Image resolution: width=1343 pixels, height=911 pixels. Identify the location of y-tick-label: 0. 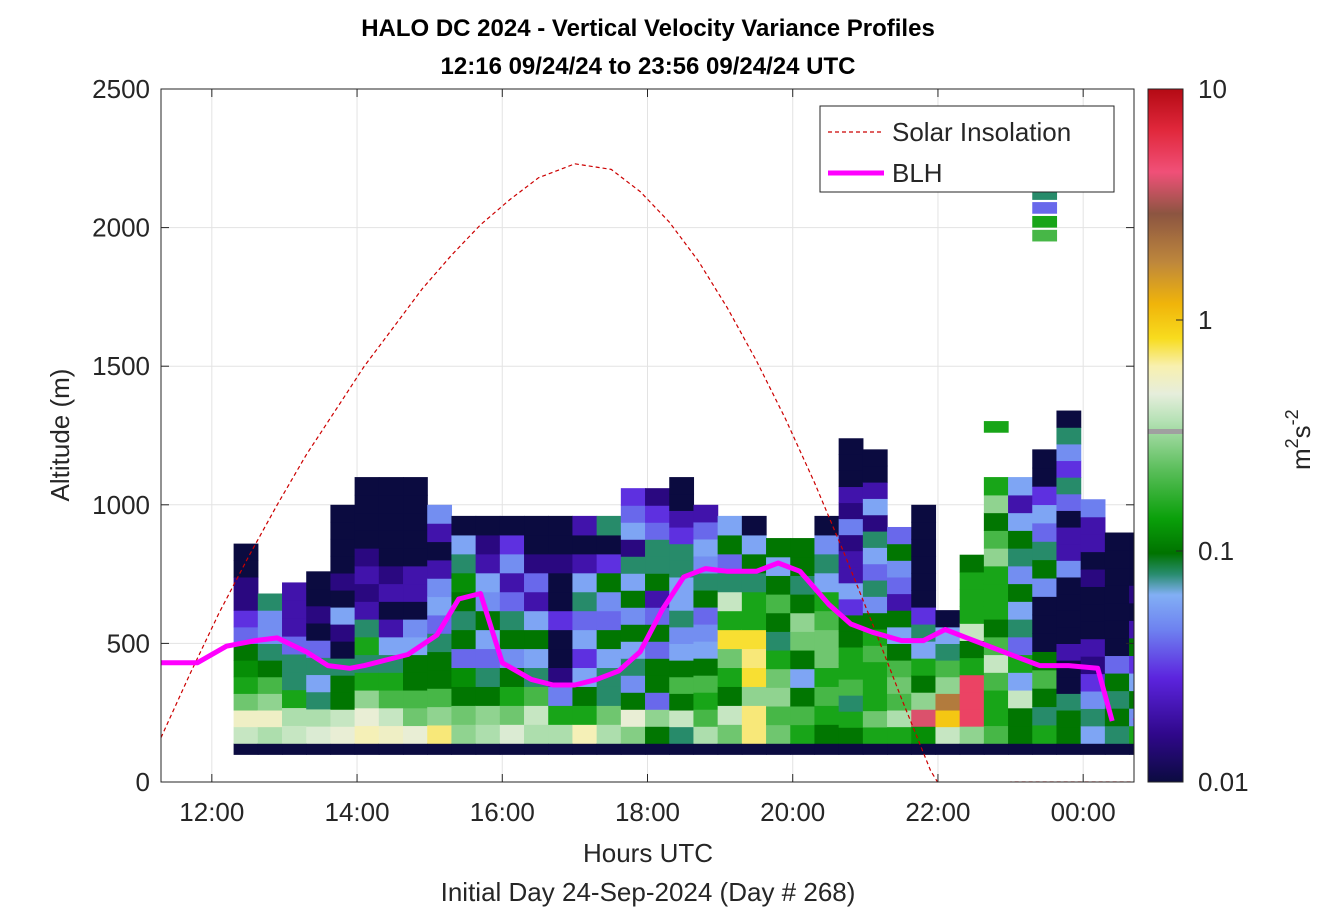
(143, 782).